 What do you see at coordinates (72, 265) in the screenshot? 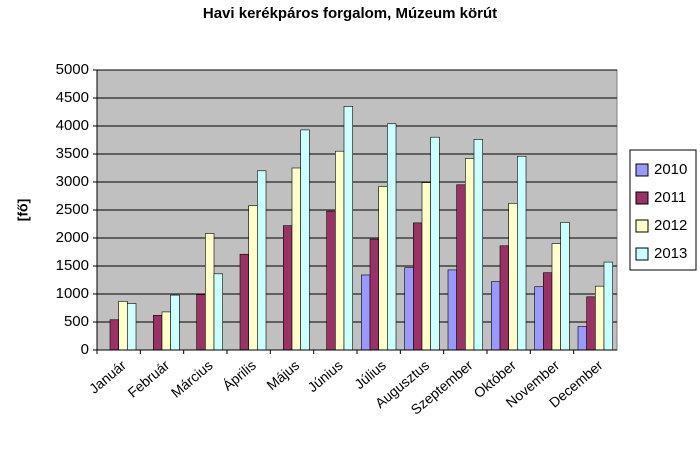
I see `y-tick-label: 1500` at bounding box center [72, 265].